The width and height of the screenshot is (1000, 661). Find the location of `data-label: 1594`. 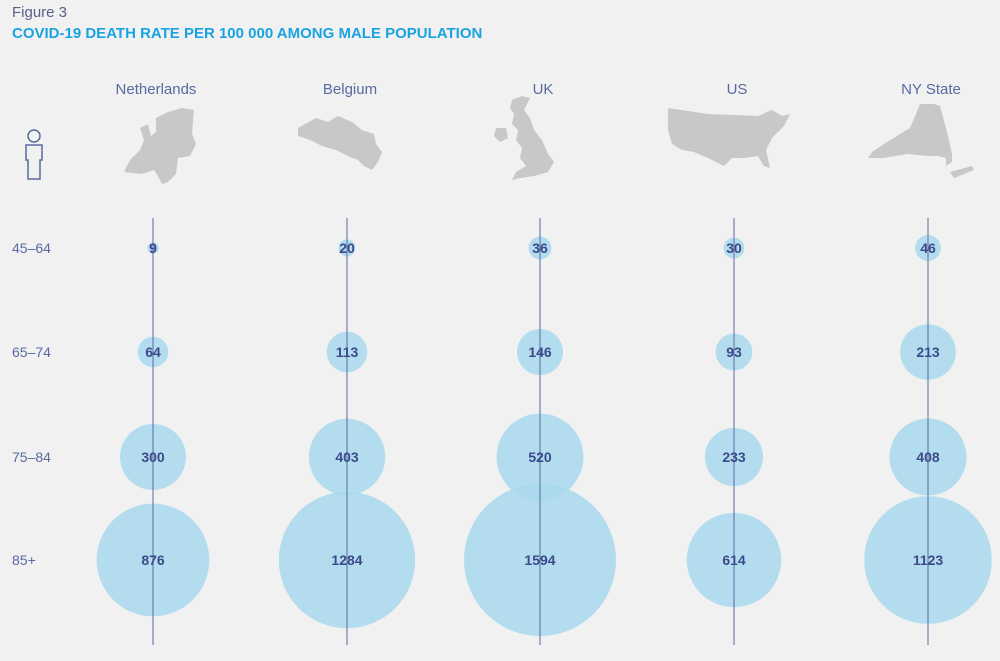

data-label: 1594 is located at coordinates (539, 560).